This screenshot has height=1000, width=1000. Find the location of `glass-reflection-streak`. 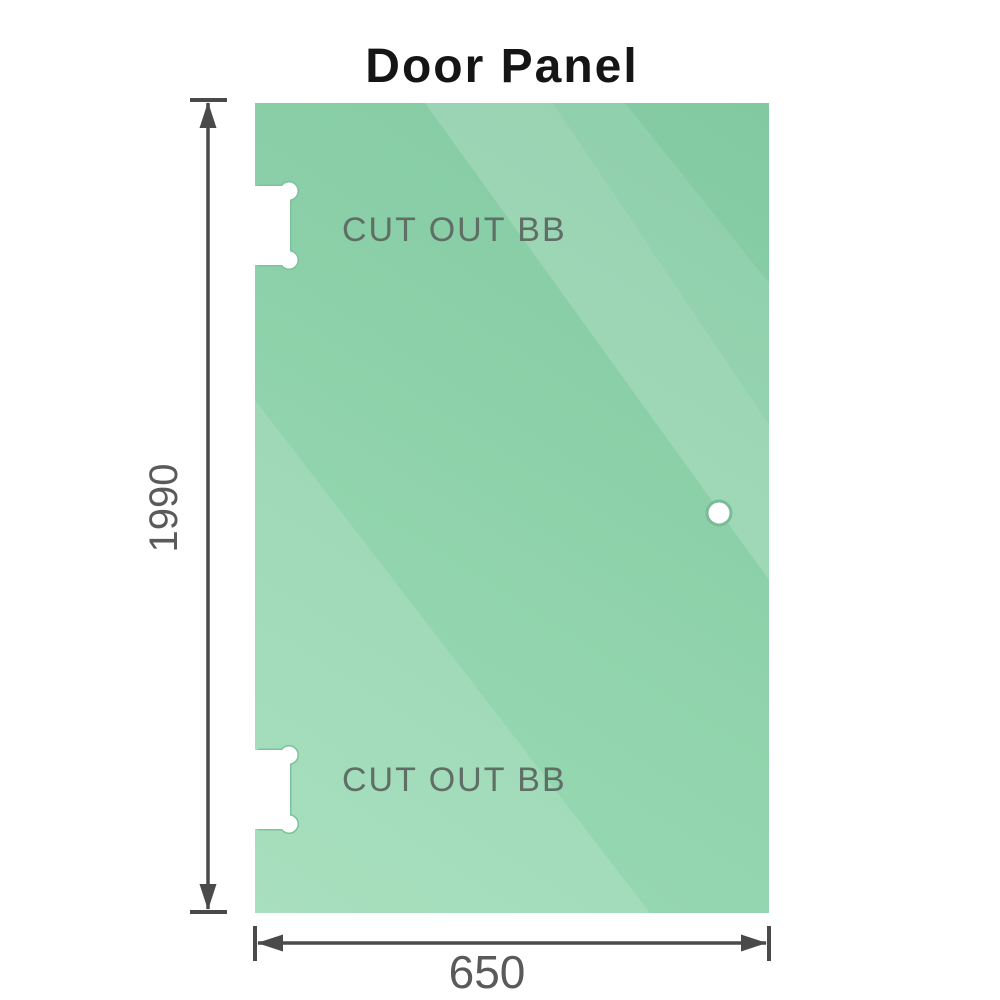

glass-reflection-streak is located at coordinates (661, 264).